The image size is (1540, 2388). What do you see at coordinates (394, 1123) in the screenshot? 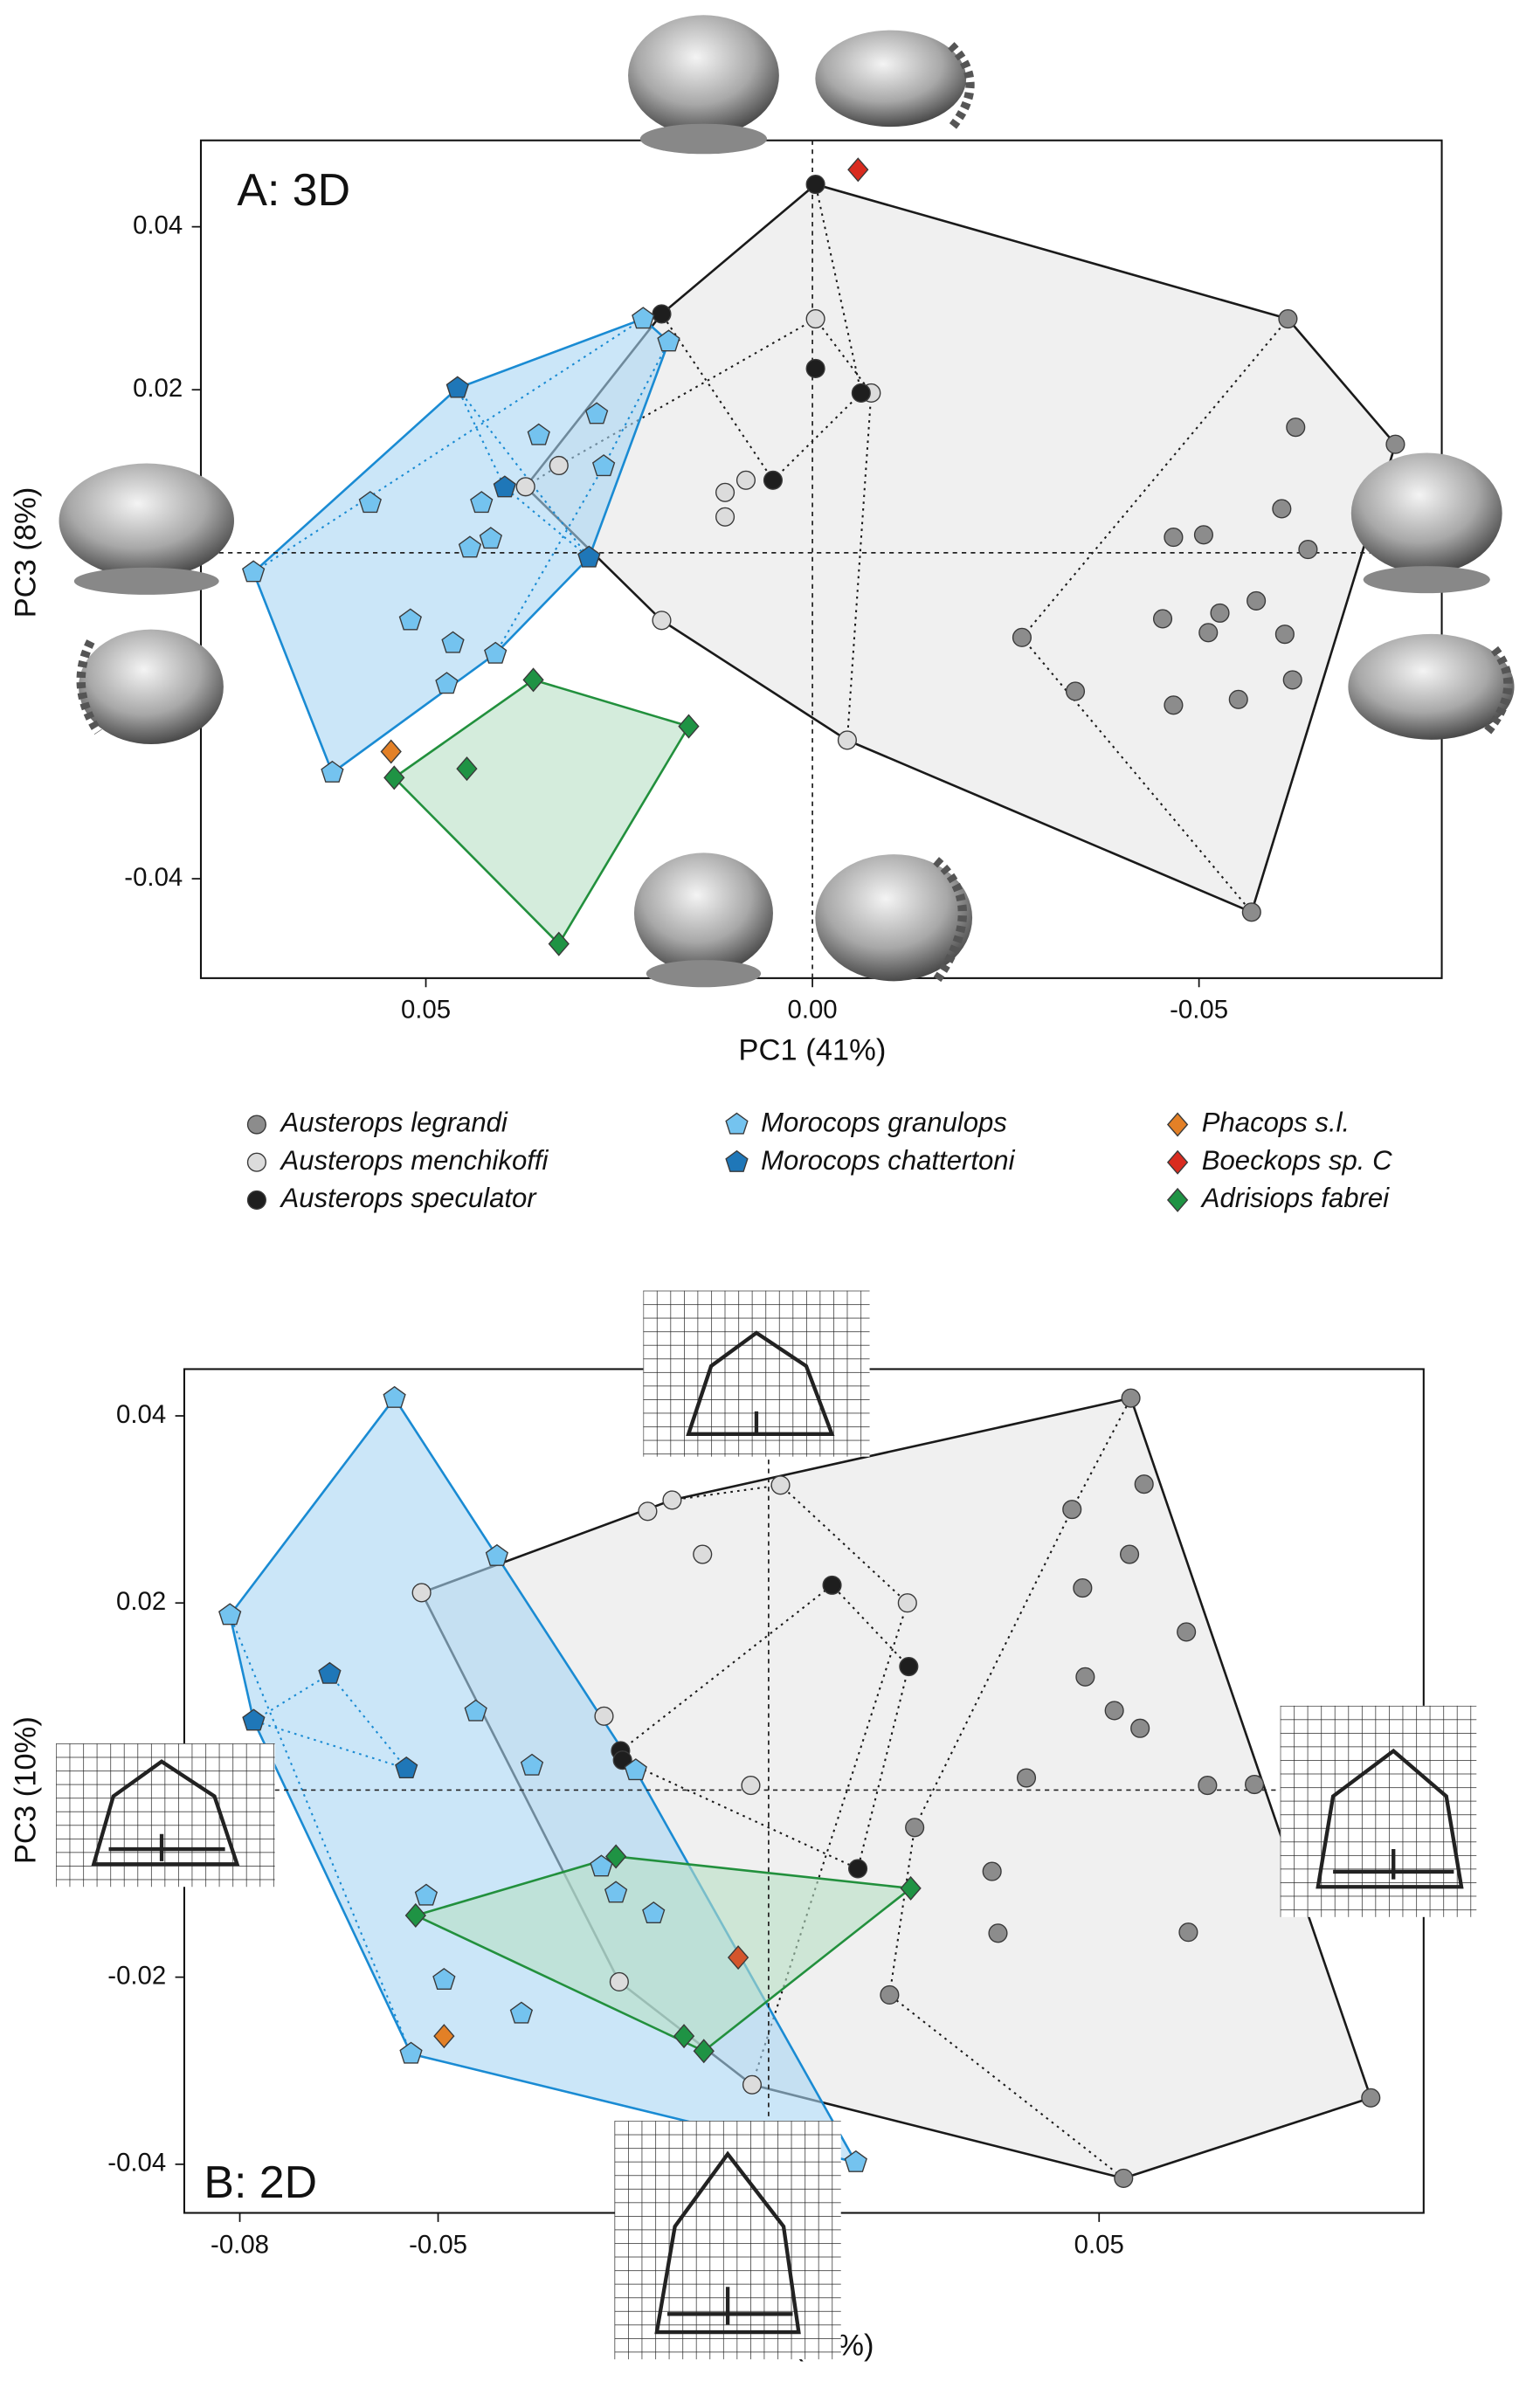
I see `legend-label: Austerops legrandi` at bounding box center [394, 1123].